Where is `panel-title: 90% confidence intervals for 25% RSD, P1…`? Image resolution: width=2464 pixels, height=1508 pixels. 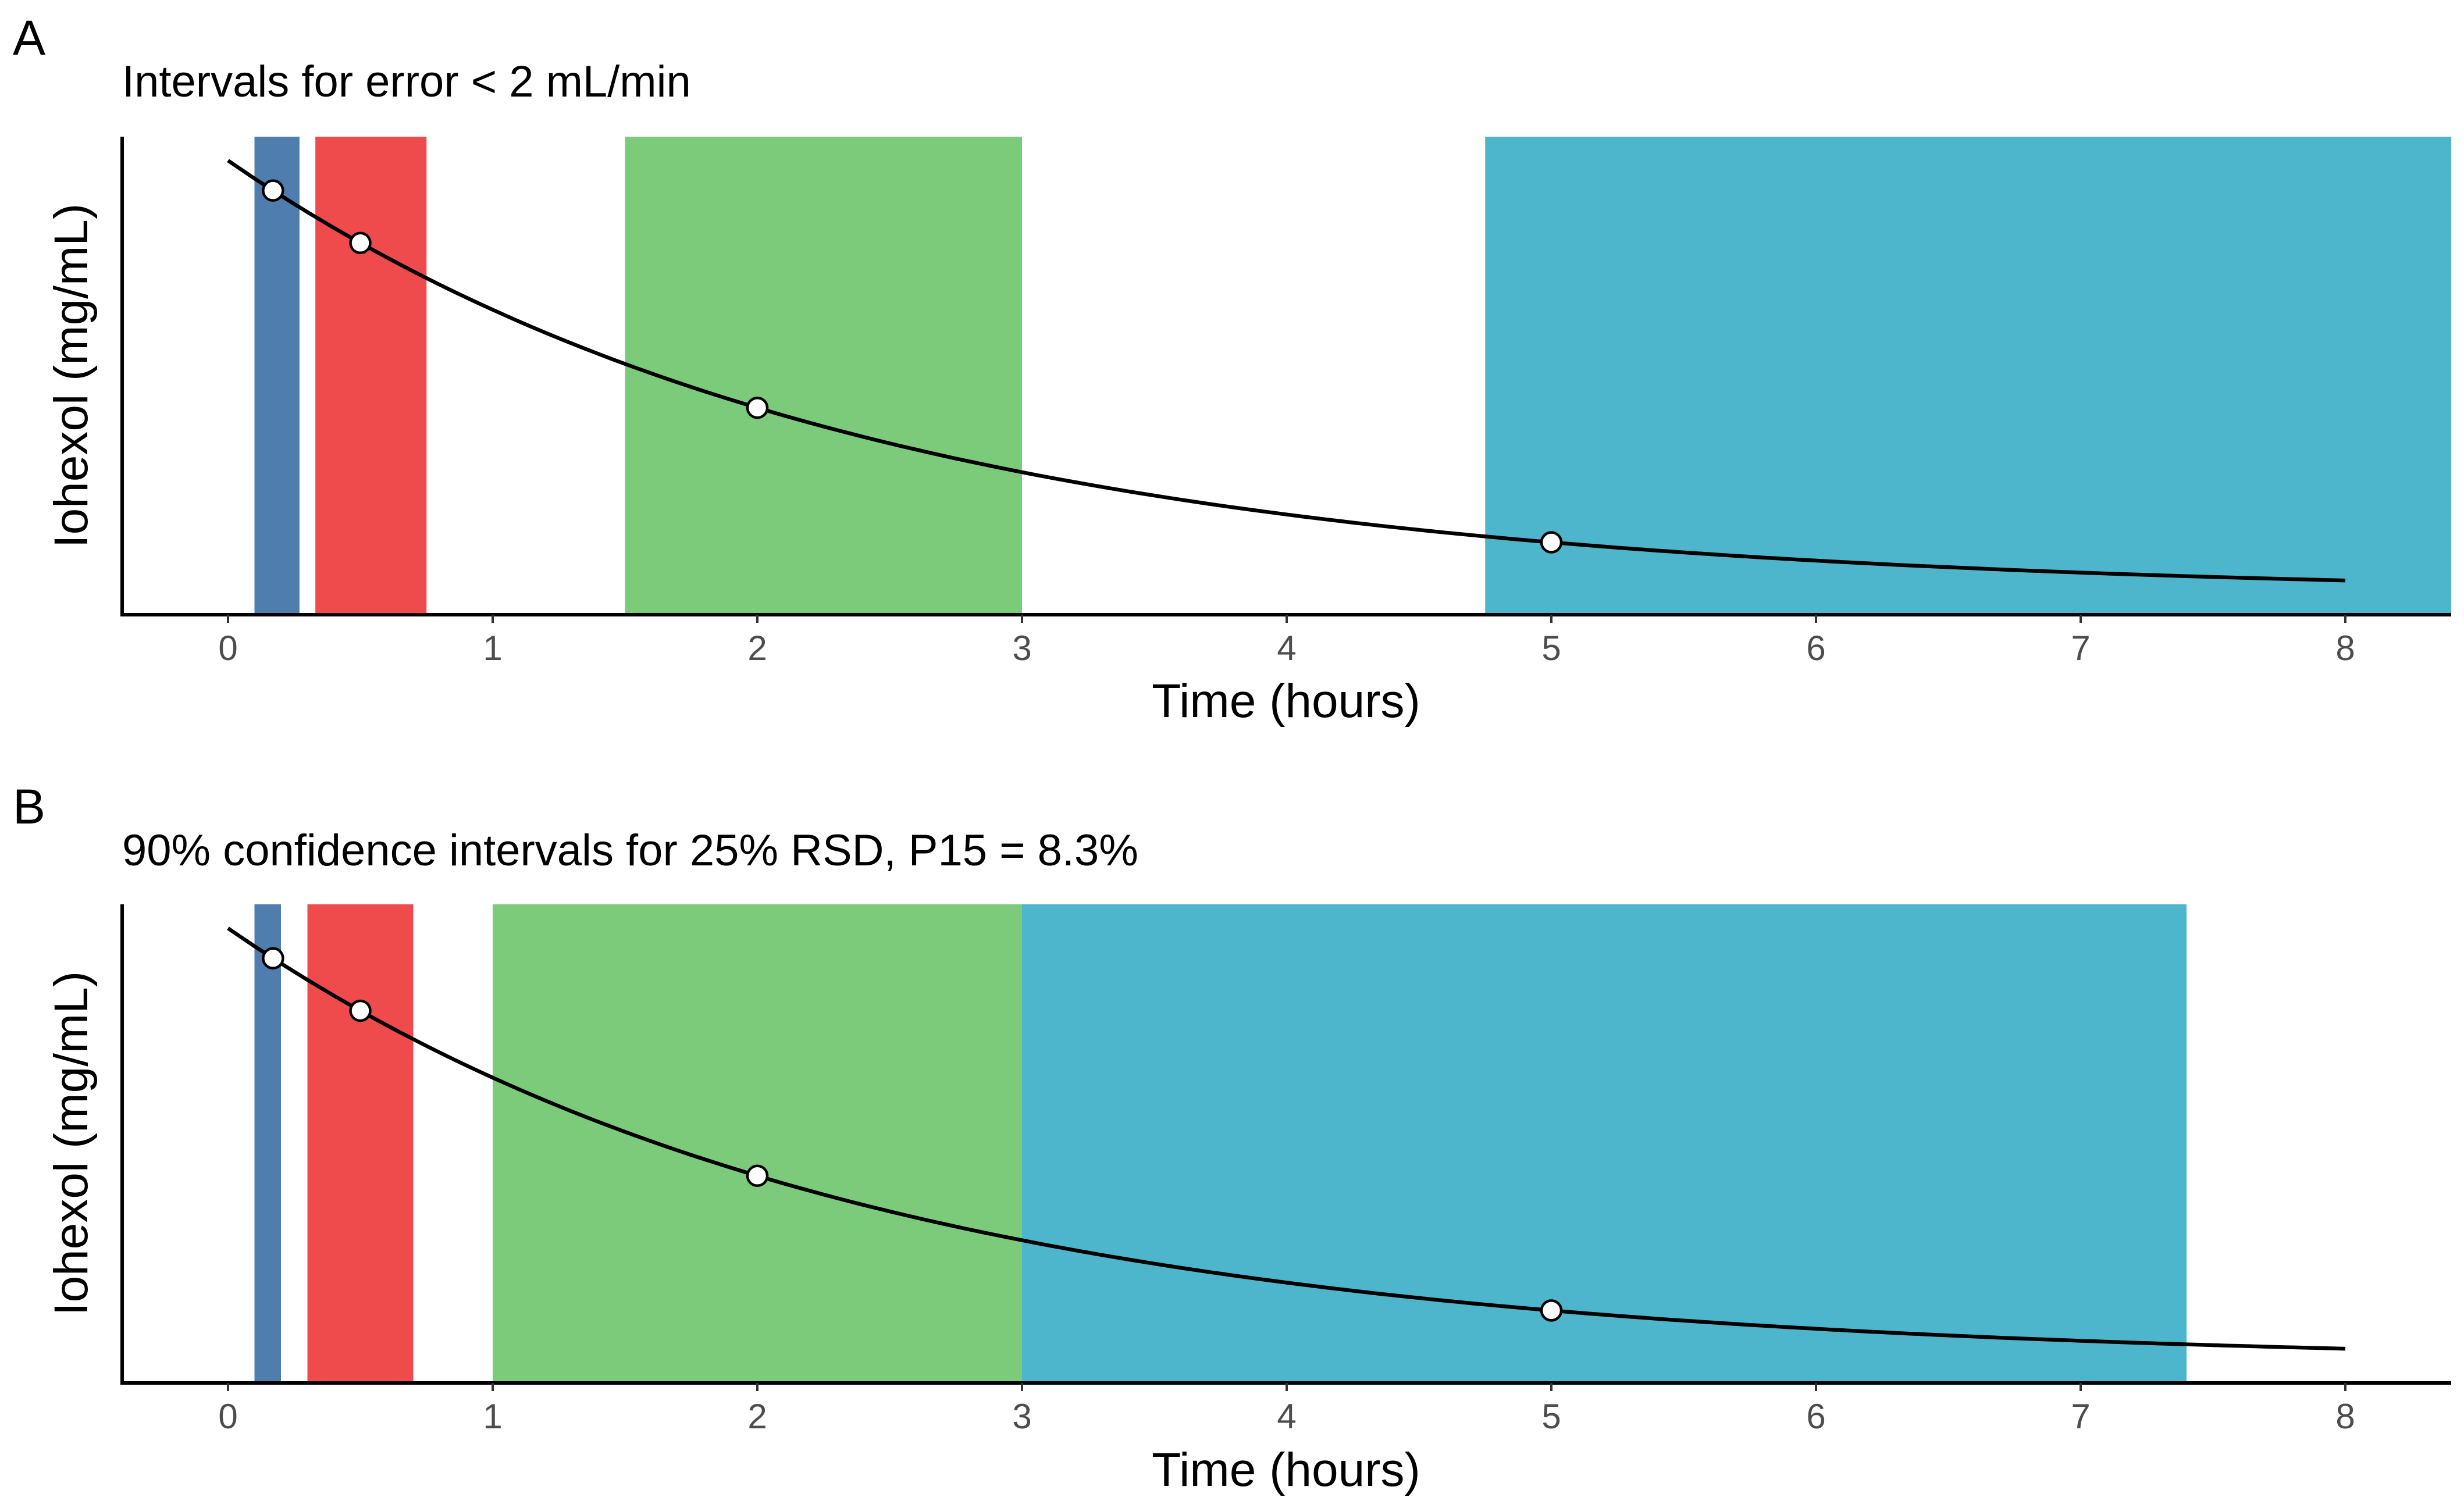 panel-title: 90% confidence intervals for 25% RSD, P1… is located at coordinates (630, 850).